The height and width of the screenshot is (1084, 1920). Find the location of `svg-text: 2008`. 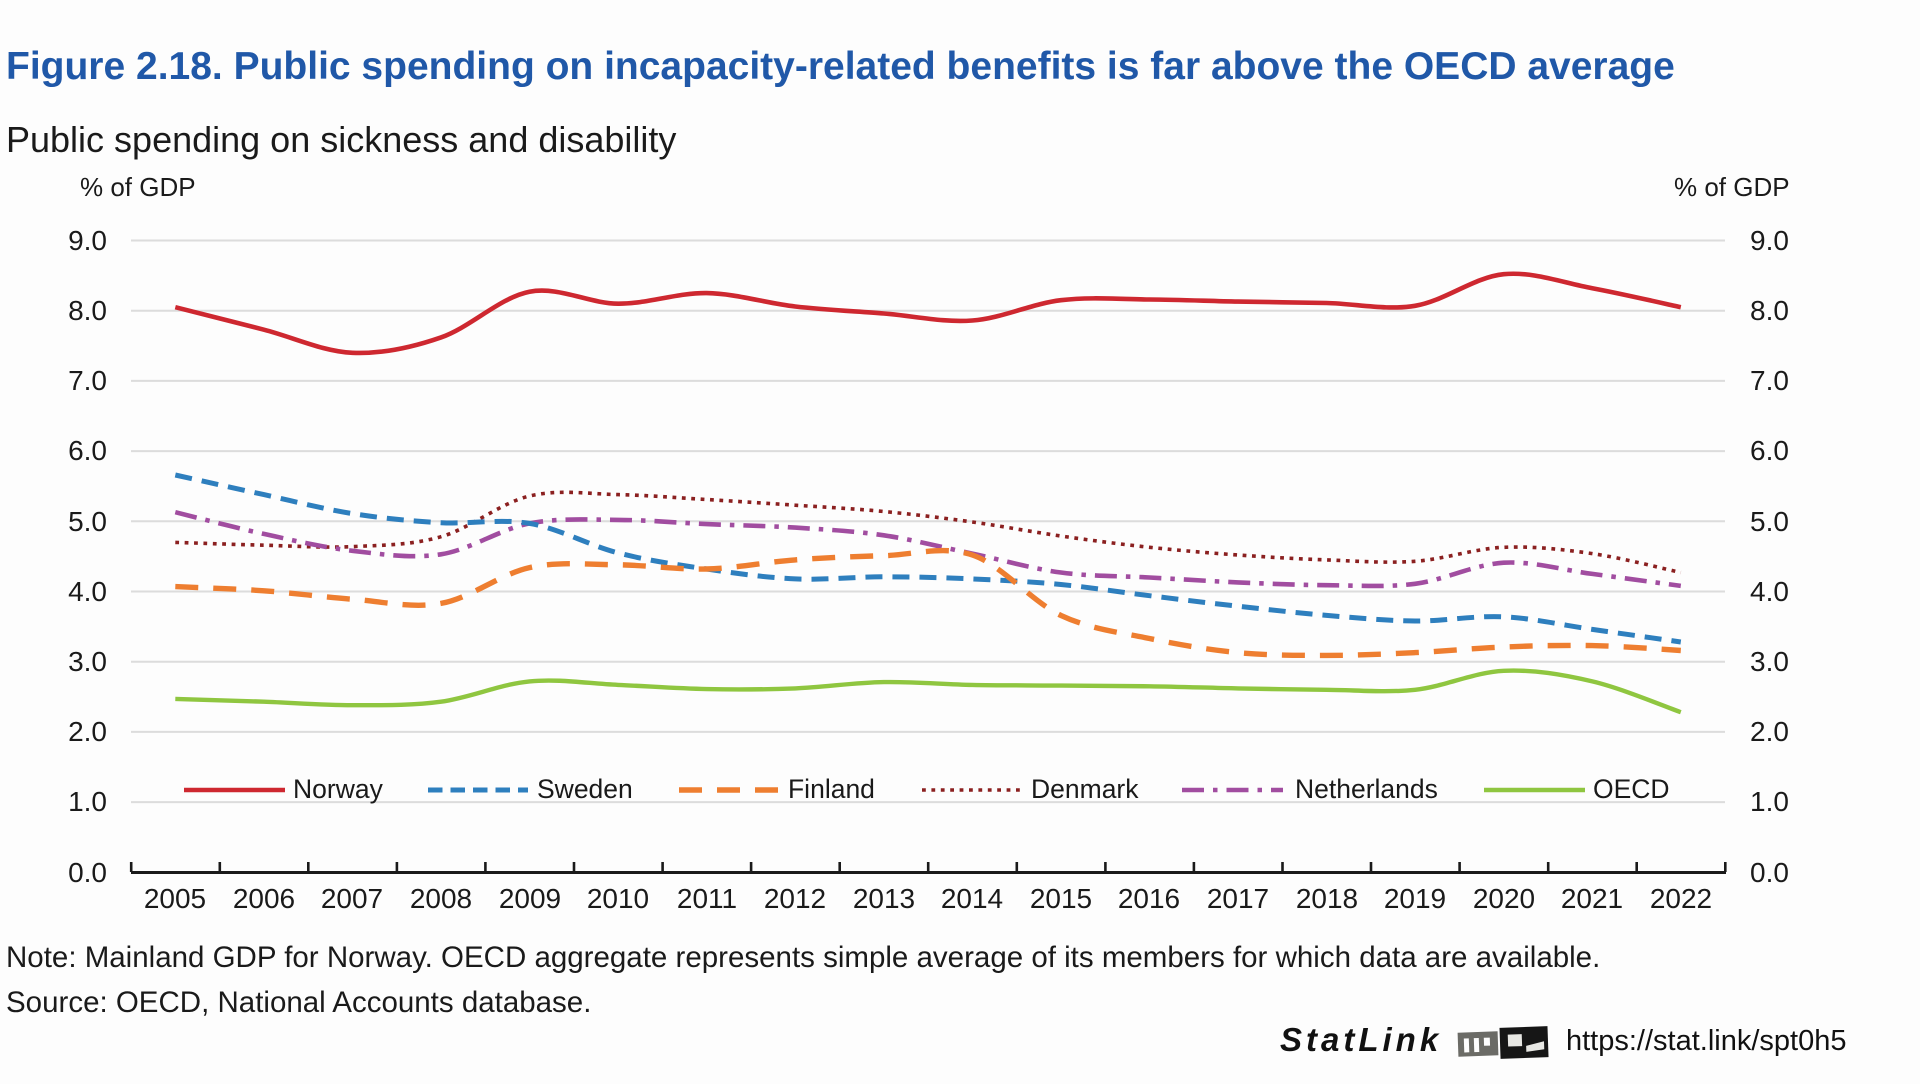

svg-text: 2008 is located at coordinates (441, 898).